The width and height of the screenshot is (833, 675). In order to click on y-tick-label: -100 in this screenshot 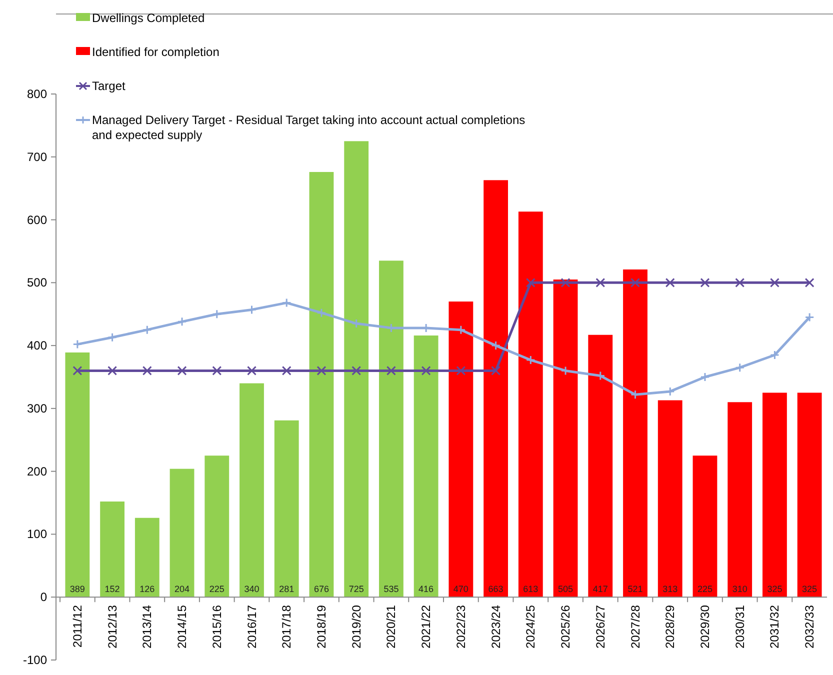, I will do `click(35, 660)`.